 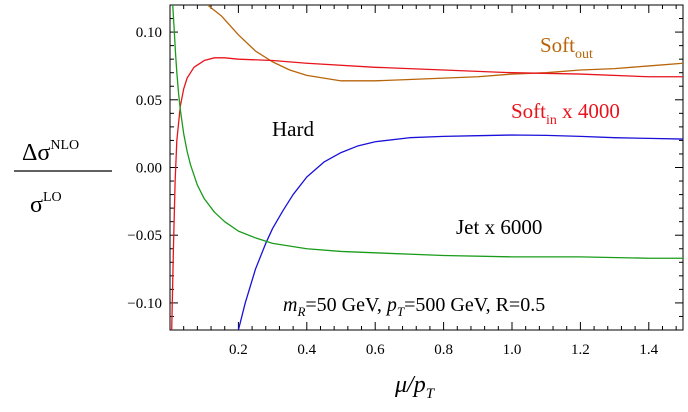 What do you see at coordinates (36, 153) in the screenshot?
I see `y-label-numerator: Δσ` at bounding box center [36, 153].